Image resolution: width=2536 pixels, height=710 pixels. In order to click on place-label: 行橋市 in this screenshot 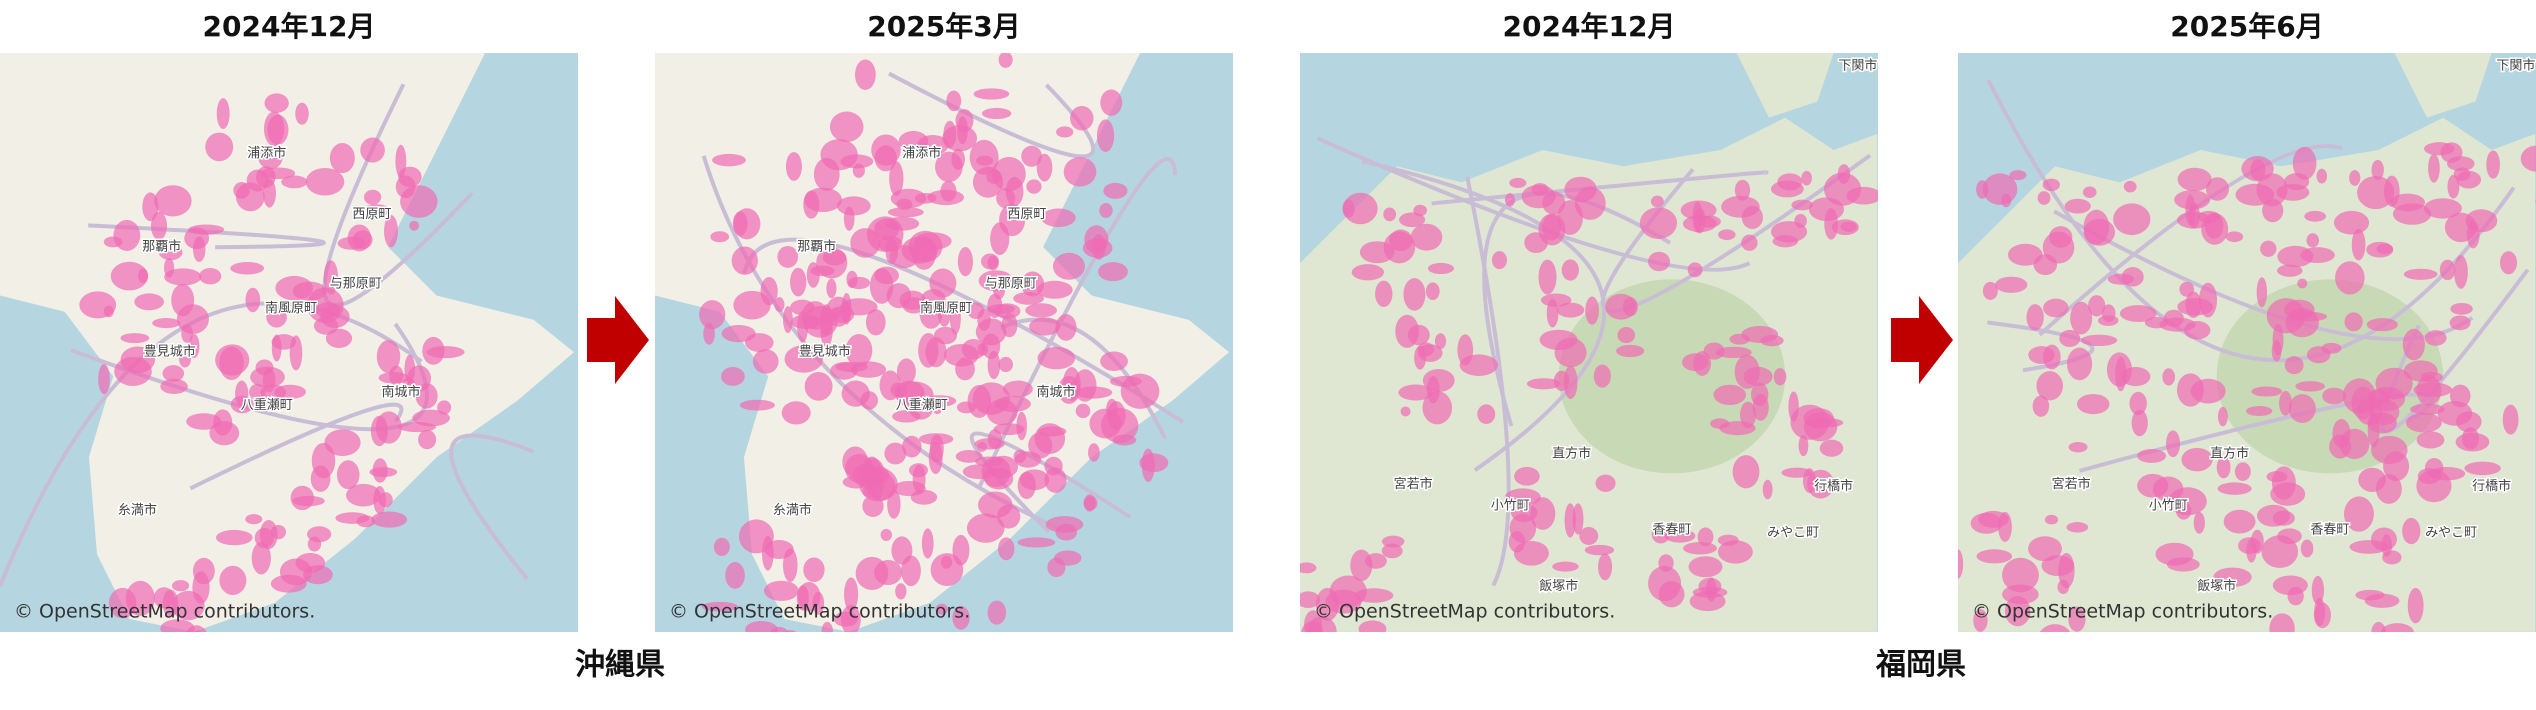, I will do `click(2491, 486)`.